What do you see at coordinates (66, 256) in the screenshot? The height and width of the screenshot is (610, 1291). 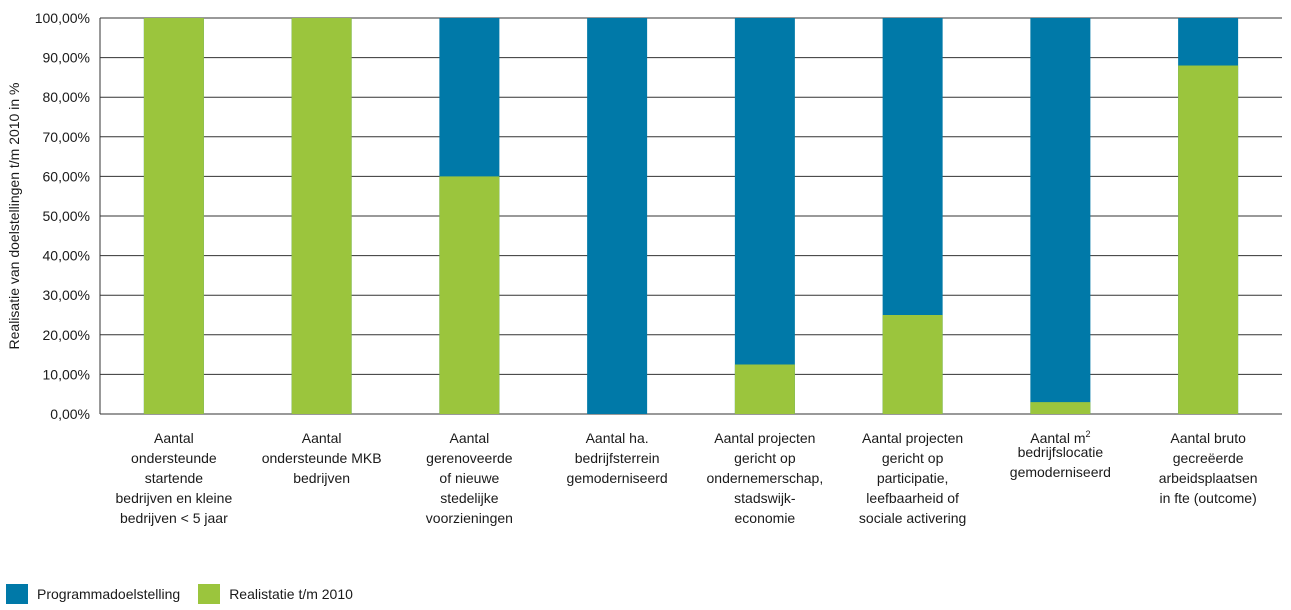 I see `y-tick-label: 40,00%` at bounding box center [66, 256].